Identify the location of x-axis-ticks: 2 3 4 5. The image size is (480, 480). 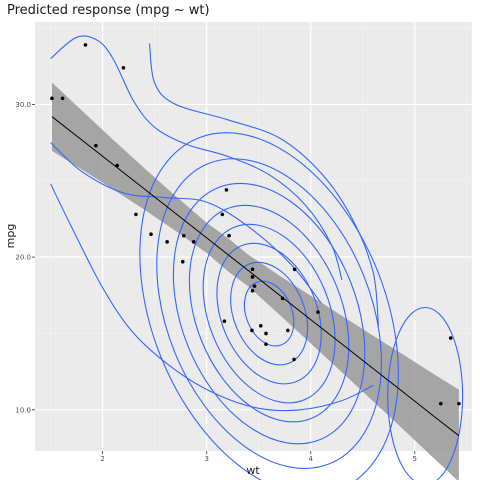
(258, 457).